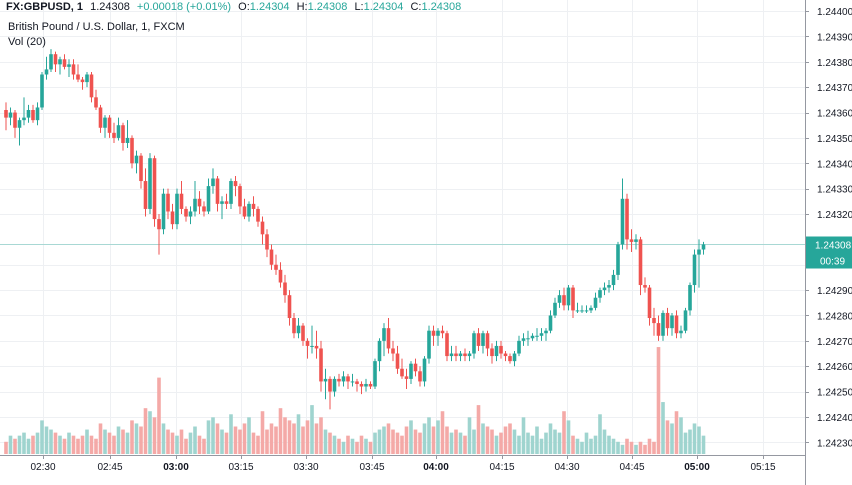 Image resolution: width=852 pixels, height=485 pixels. What do you see at coordinates (27, 42) in the screenshot?
I see `volume-study-label: Vol (20)` at bounding box center [27, 42].